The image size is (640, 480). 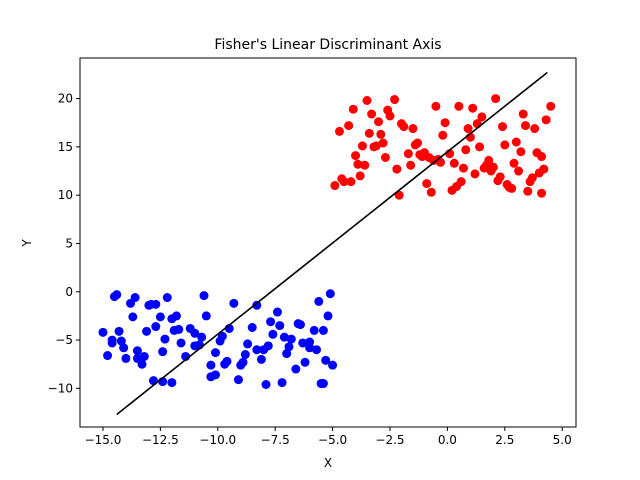 What do you see at coordinates (103, 440) in the screenshot?
I see `x-tick-label: −15.0` at bounding box center [103, 440].